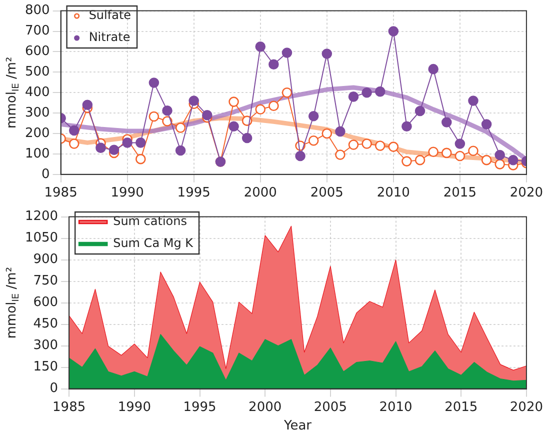 The image size is (546, 436). What do you see at coordinates (45, 260) in the screenshot?
I see `y-tick-label: 900` at bounding box center [45, 260].